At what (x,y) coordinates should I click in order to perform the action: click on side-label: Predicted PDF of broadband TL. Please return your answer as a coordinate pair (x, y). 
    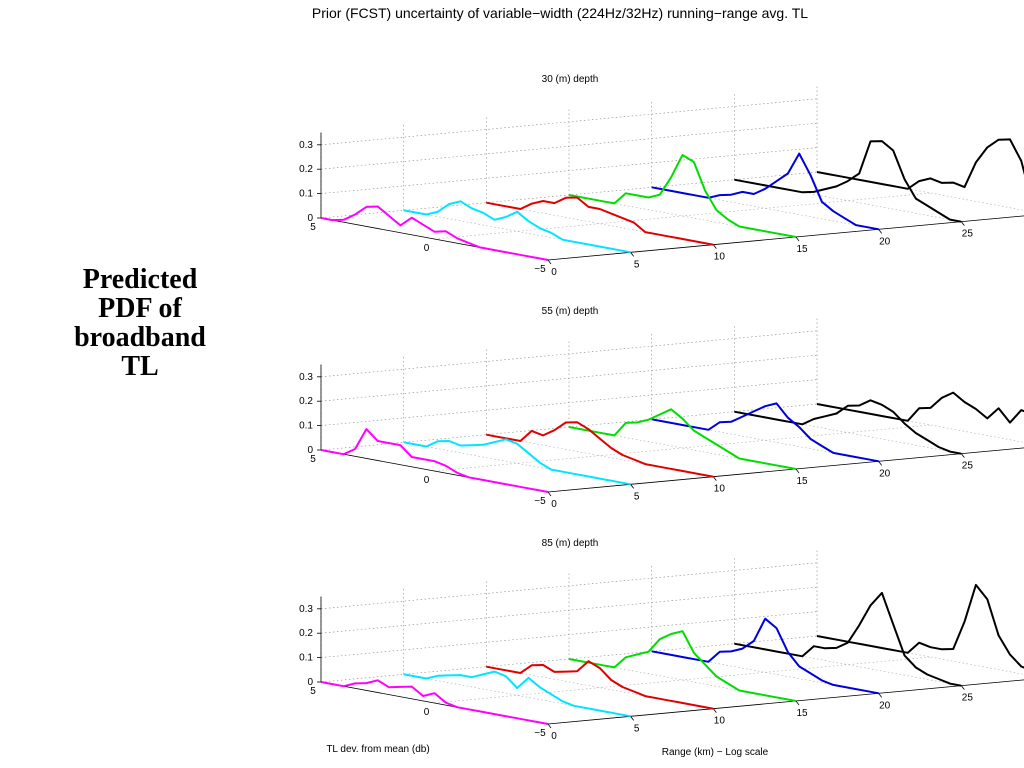
    Looking at the image, I should click on (140, 323).